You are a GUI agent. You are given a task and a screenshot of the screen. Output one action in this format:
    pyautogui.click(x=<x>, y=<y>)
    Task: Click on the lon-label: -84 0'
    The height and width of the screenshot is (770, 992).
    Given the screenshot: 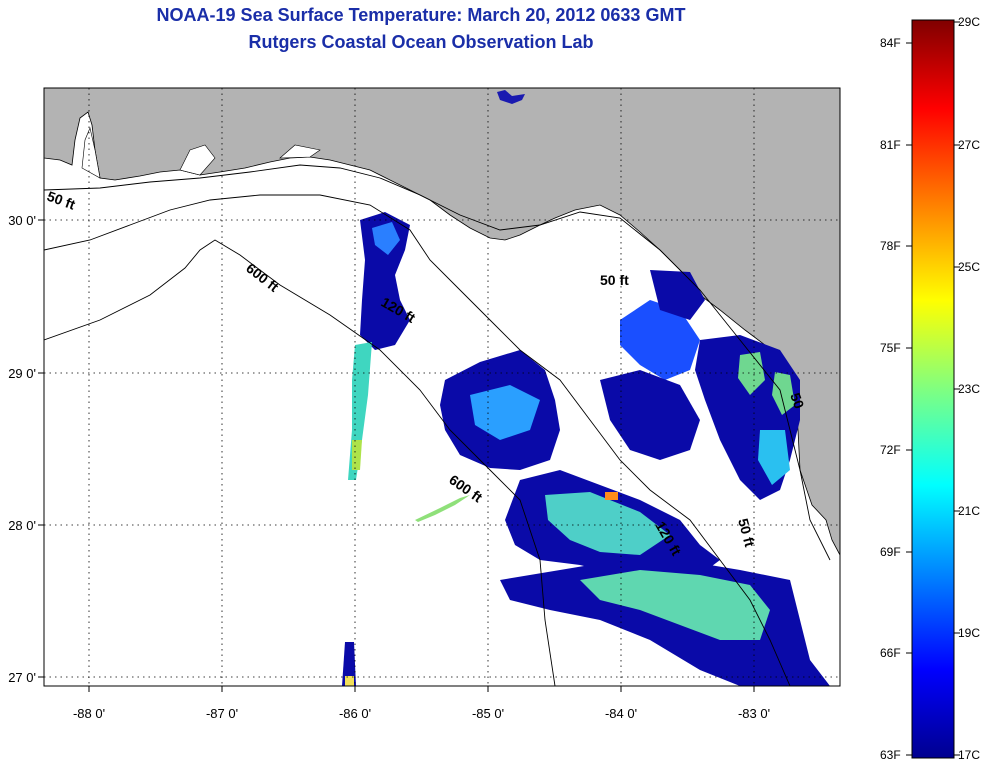 What is the action you would take?
    pyautogui.click(x=621, y=713)
    